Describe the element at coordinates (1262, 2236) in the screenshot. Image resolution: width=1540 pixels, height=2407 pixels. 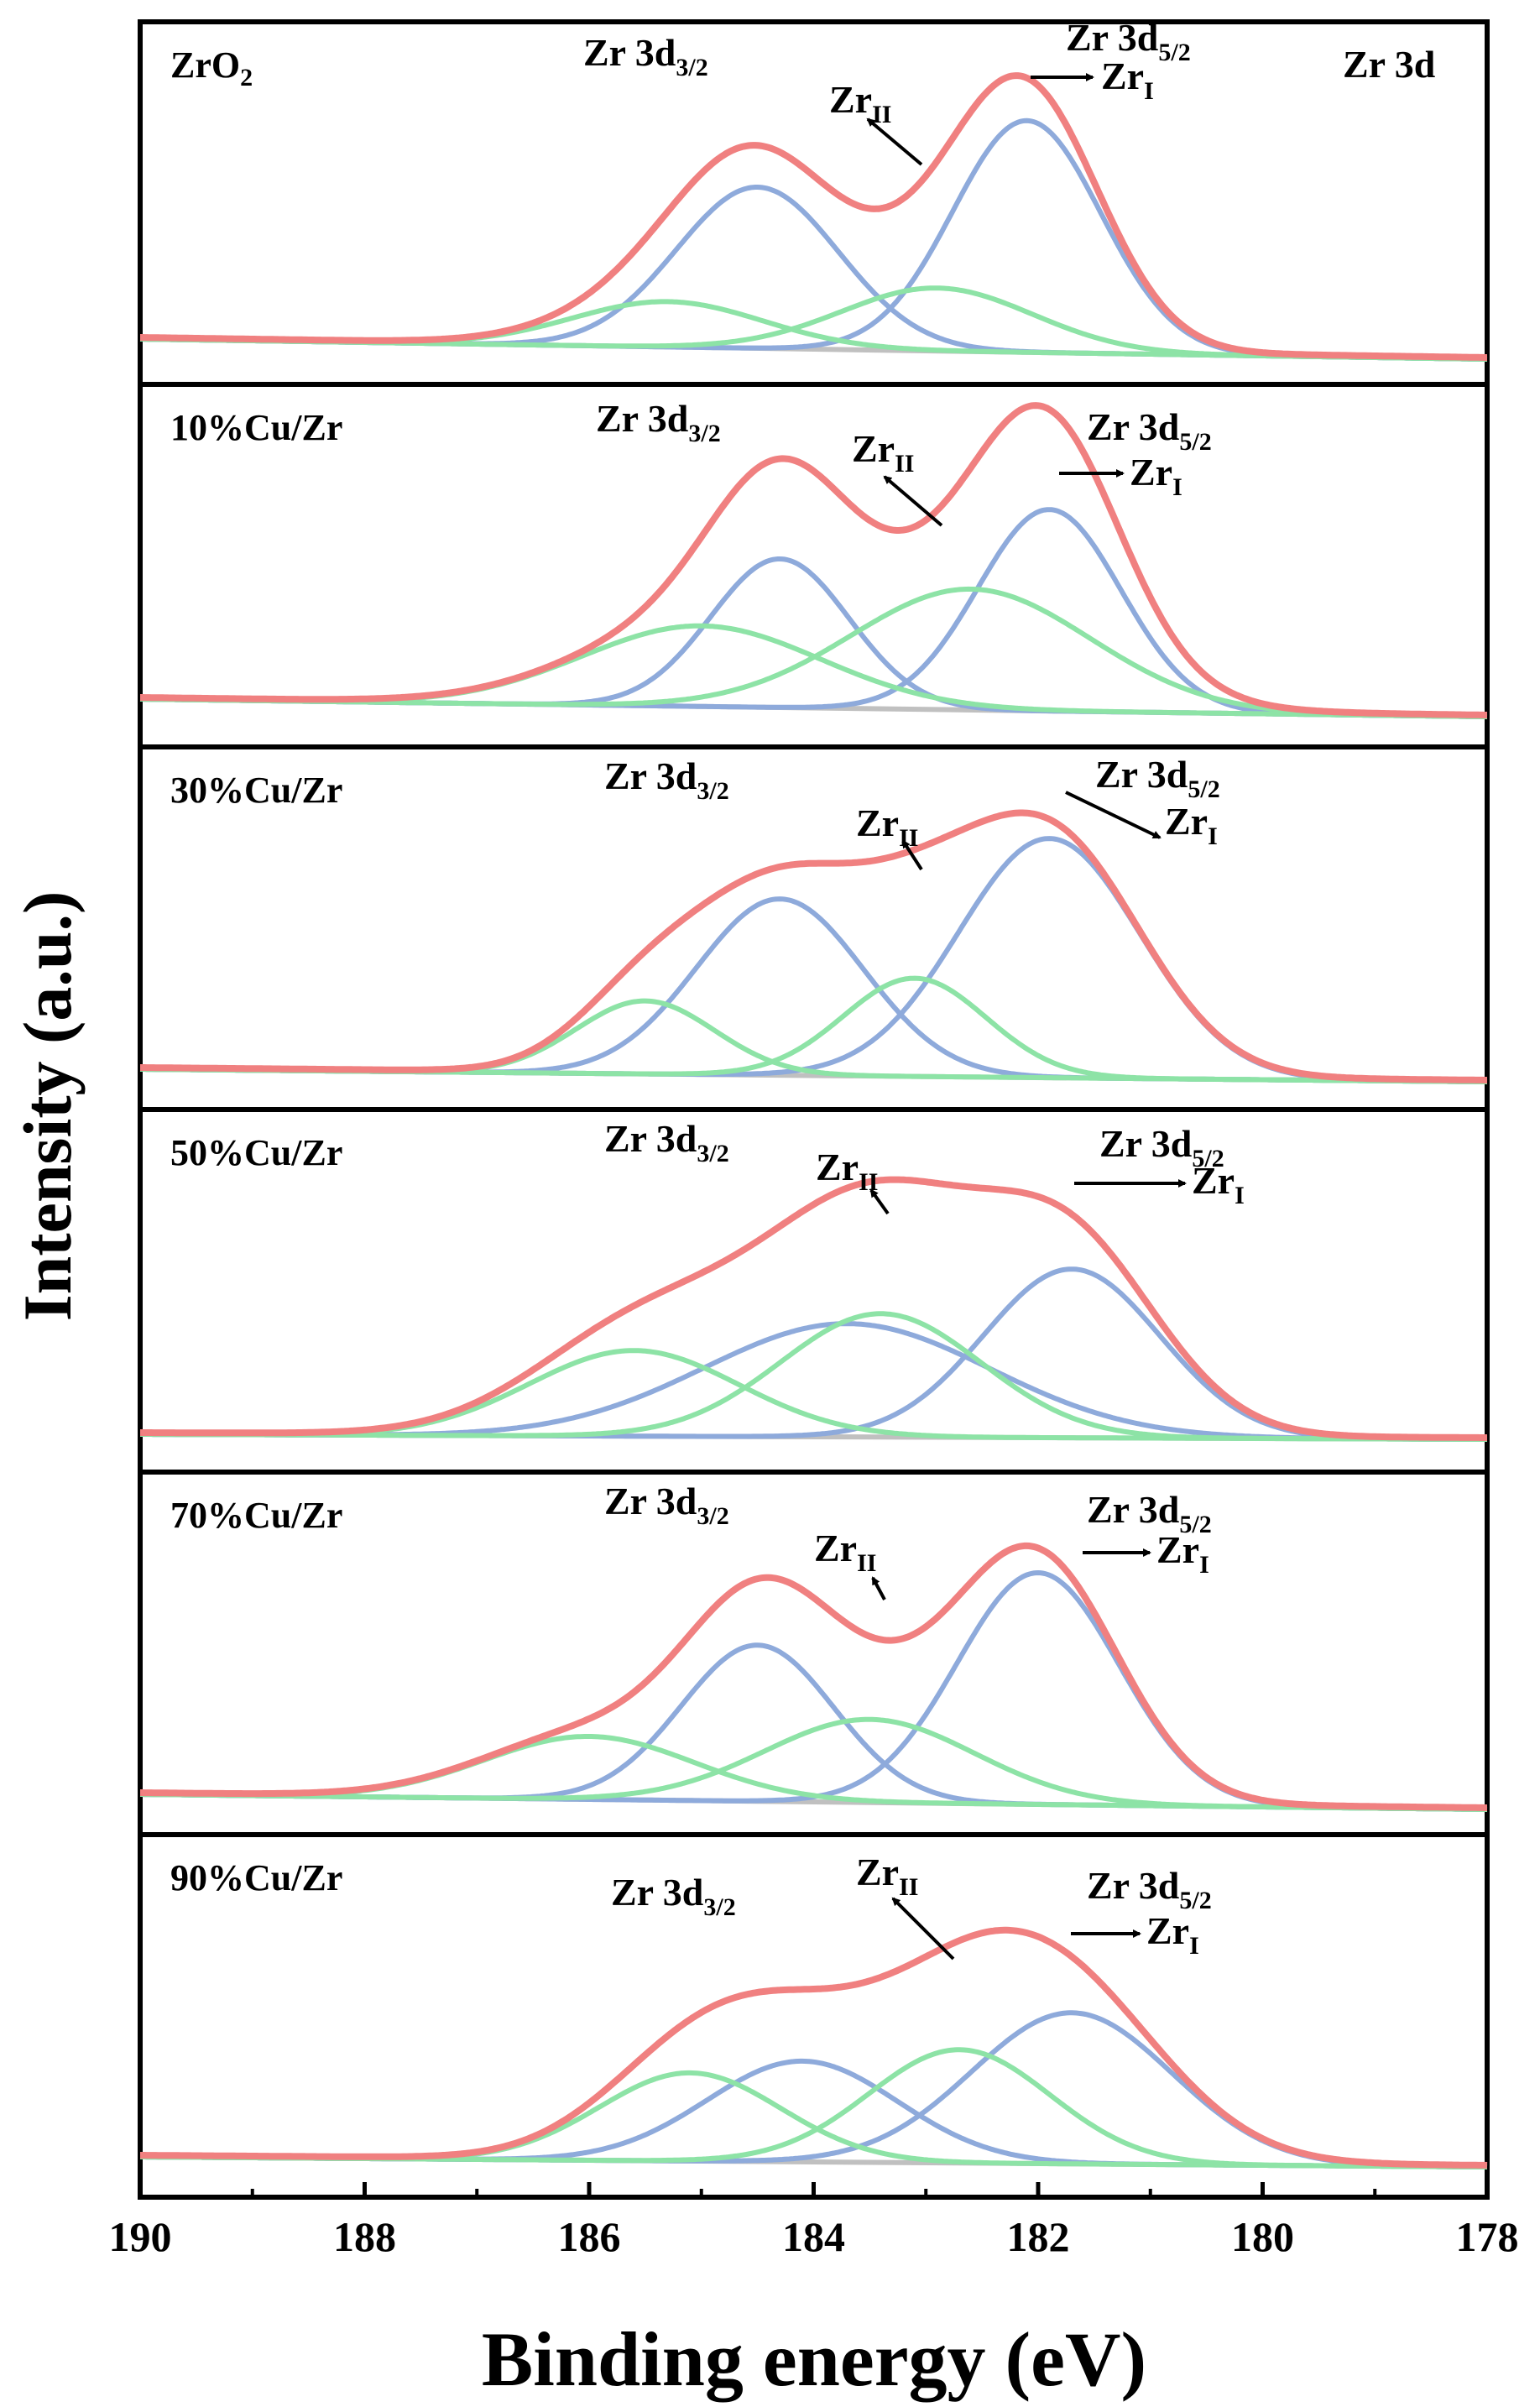
I see `x-tick-label: 180` at that location.